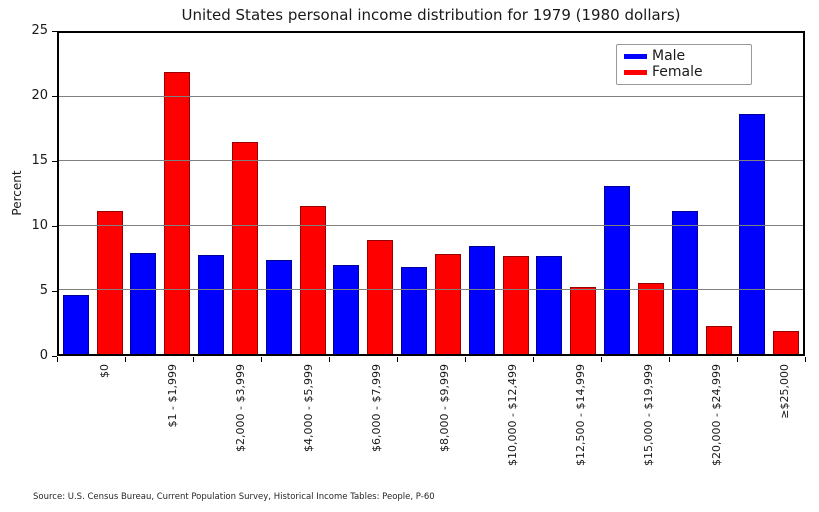 The width and height of the screenshot is (819, 512). Describe the element at coordinates (648, 415) in the screenshot. I see `x-tick-label: $15,000 - $19,999` at that location.